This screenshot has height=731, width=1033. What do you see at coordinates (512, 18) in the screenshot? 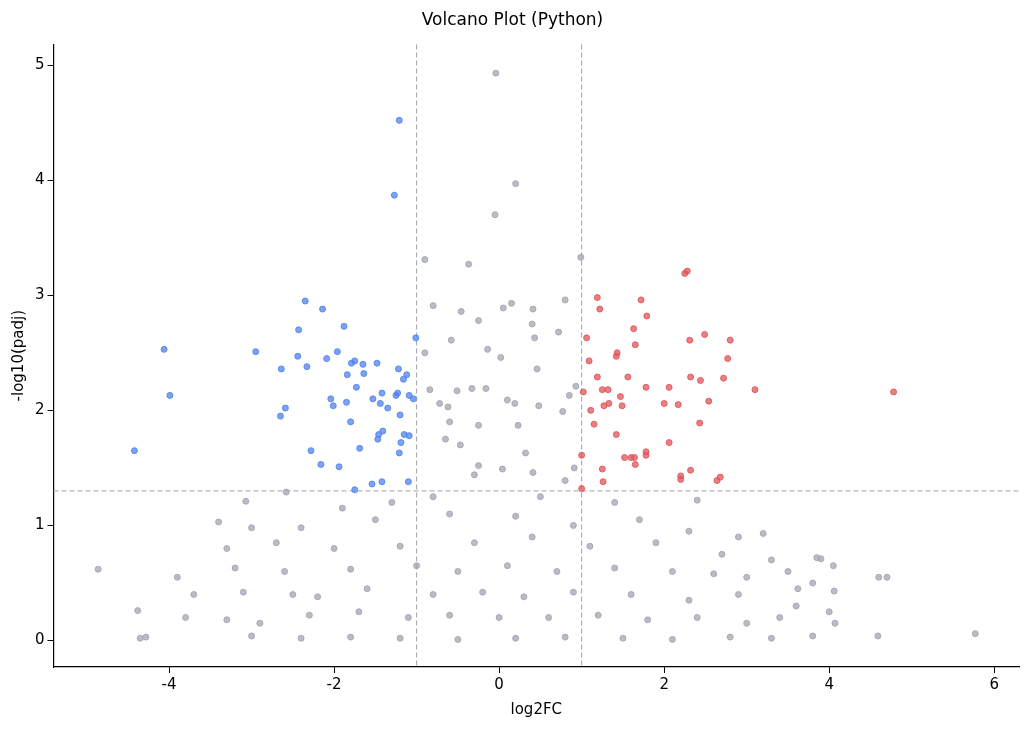
I see `chart-title: Volcano Plot (Python)` at bounding box center [512, 18].